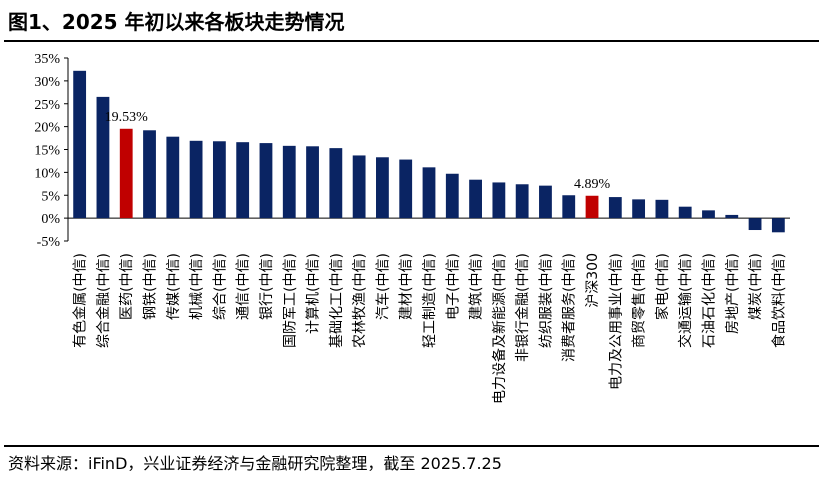  What do you see at coordinates (592, 184) in the screenshot?
I see `data-label: 4.89%` at bounding box center [592, 184].